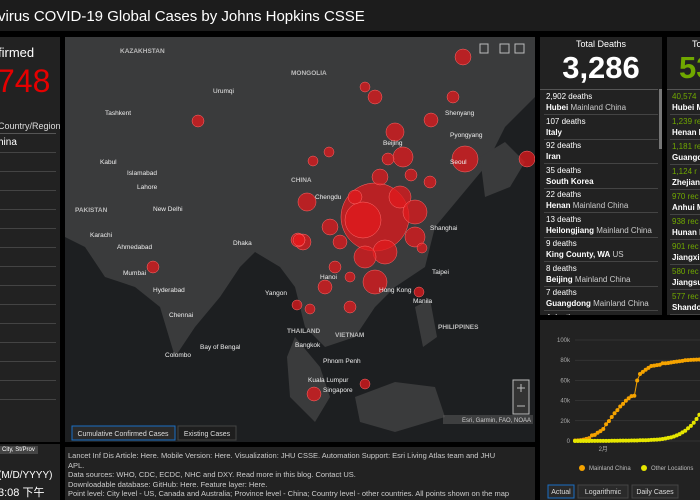 The width and height of the screenshot is (700, 500). I want to click on chart-tab-label: Actual, so click(561, 492).